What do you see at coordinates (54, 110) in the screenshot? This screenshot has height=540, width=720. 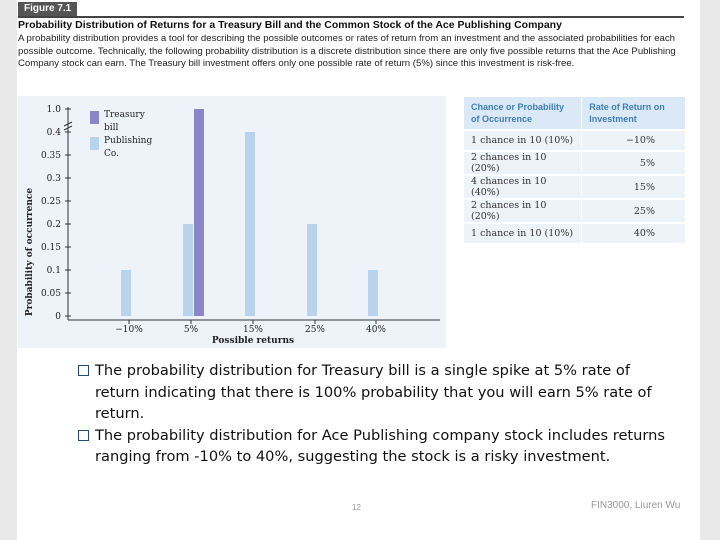 I see `y-tick-label: 1.0` at bounding box center [54, 110].